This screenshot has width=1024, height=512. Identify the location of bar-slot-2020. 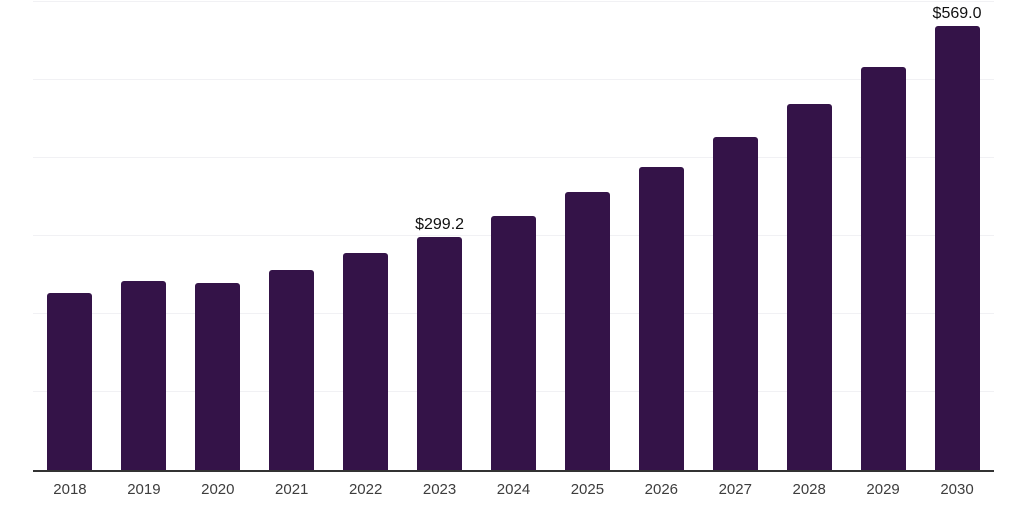
(218, 236).